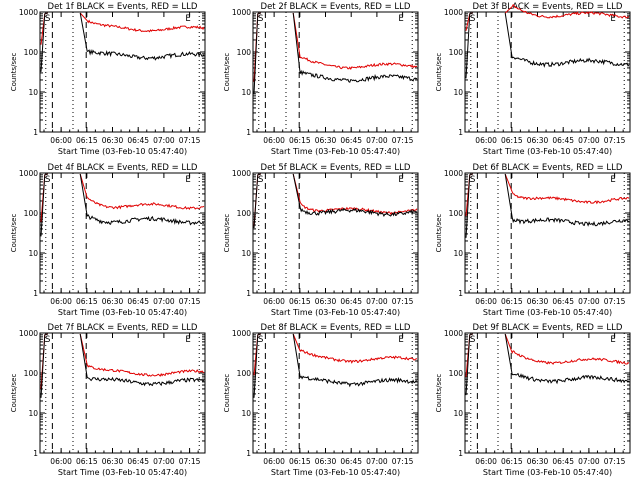 The height and width of the screenshot is (480, 640). What do you see at coordinates (123, 328) in the screenshot?
I see `chart-title: Det 7f BLACK = Events, RED = LLD` at bounding box center [123, 328].